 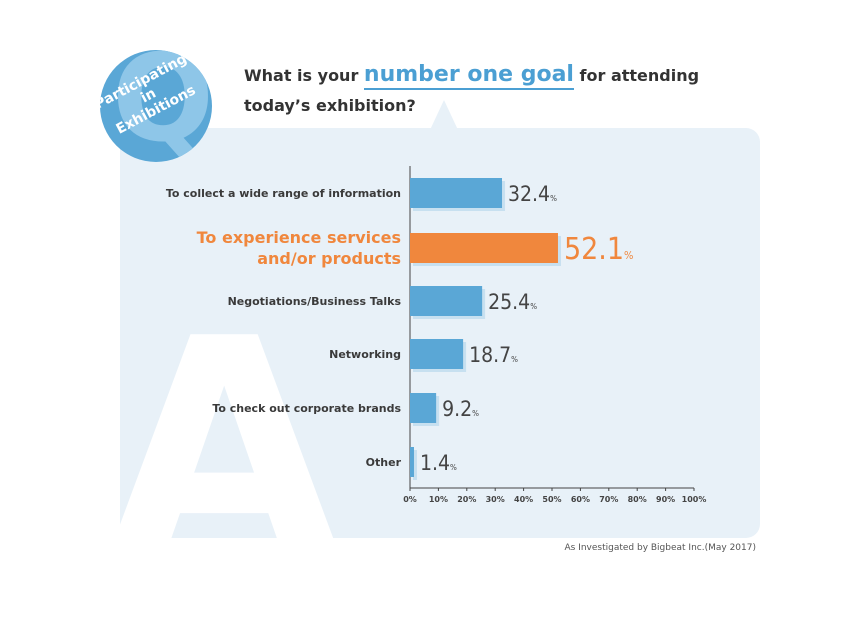 I want to click on x-tick-label: 20%, so click(x=466, y=499).